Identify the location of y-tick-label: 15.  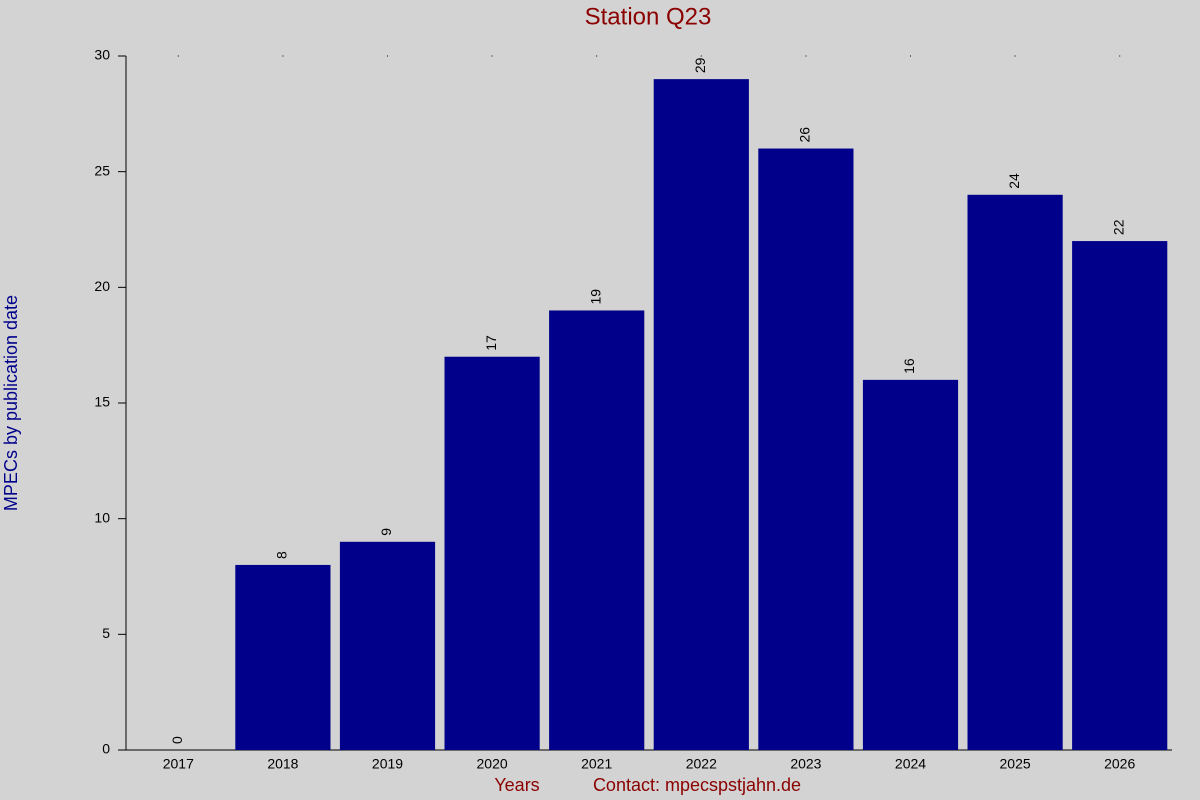
(102, 402).